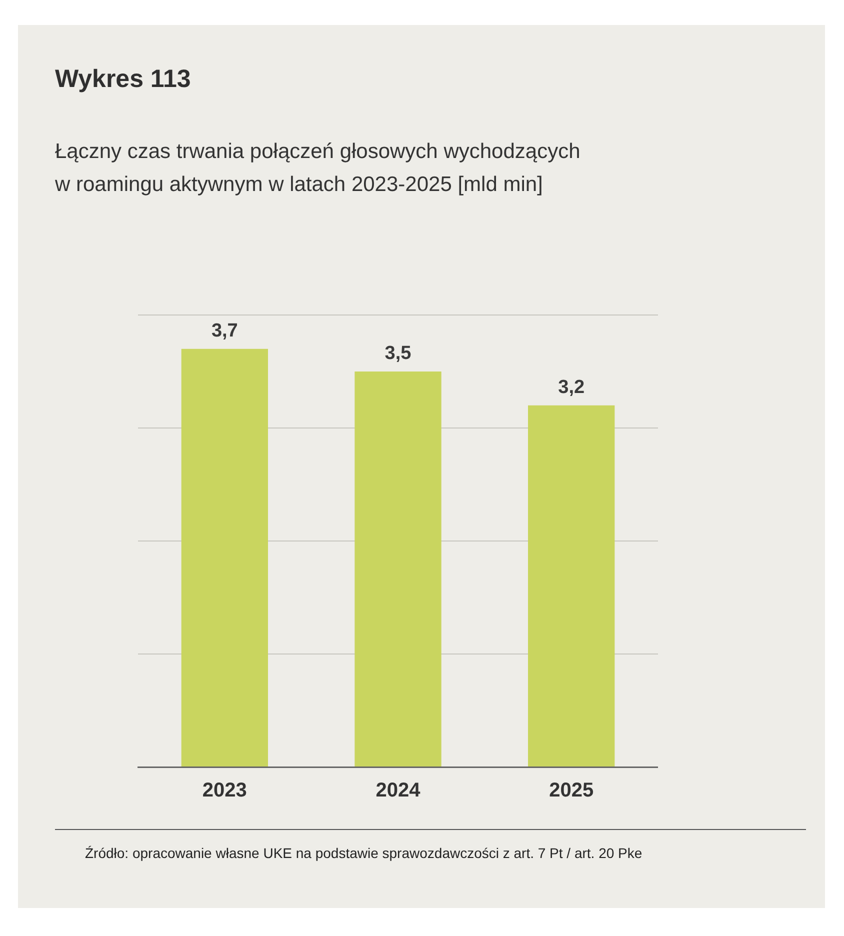 The width and height of the screenshot is (844, 936). I want to click on data-label: 3,5, so click(398, 353).